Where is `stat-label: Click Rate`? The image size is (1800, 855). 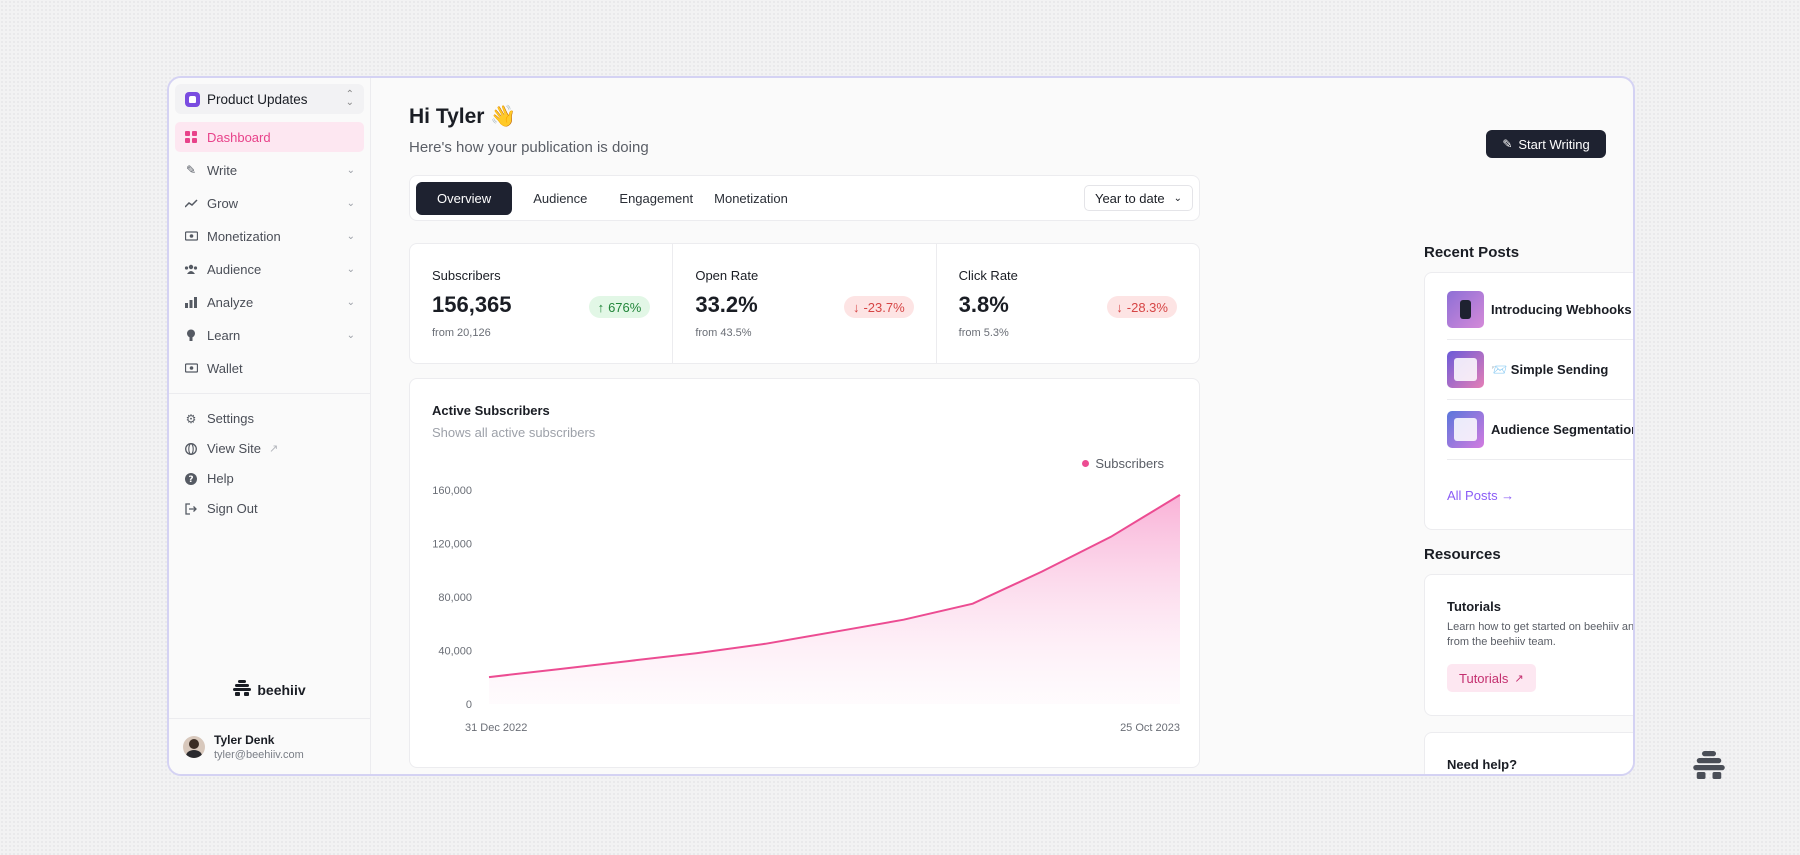
stat-label: Click Rate is located at coordinates (988, 275).